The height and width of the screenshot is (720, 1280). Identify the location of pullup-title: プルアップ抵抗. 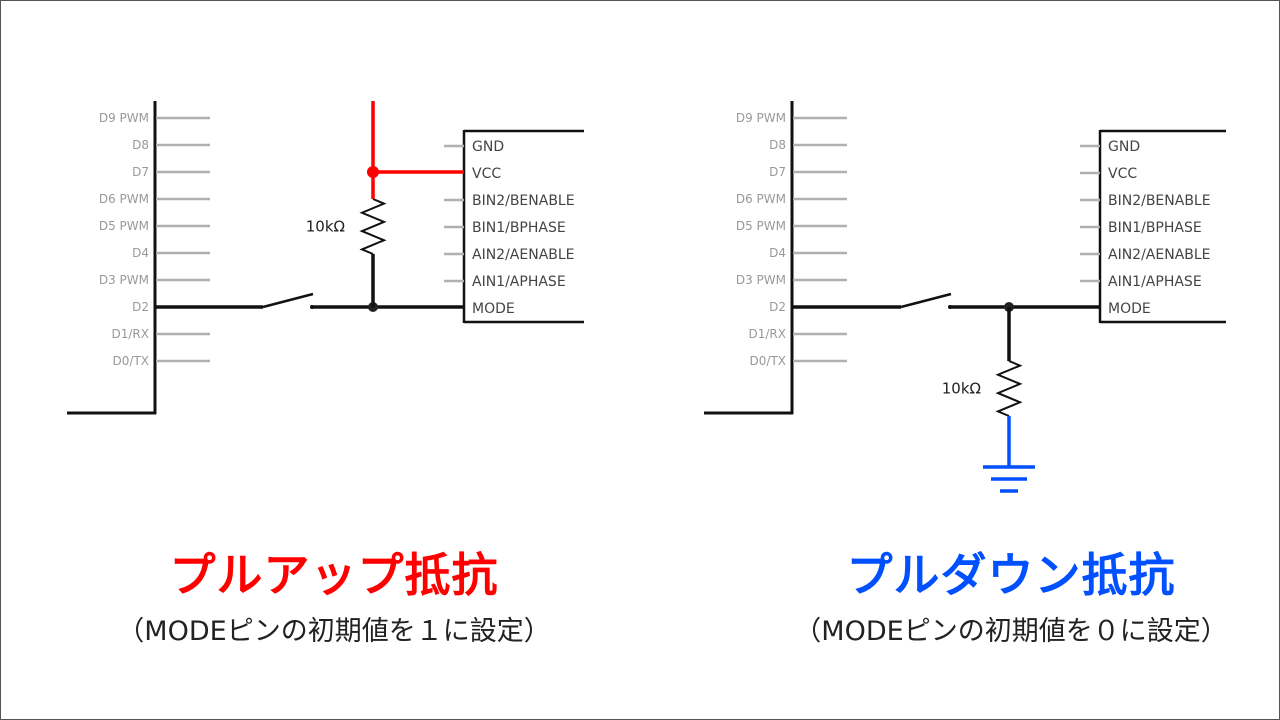
(334, 575).